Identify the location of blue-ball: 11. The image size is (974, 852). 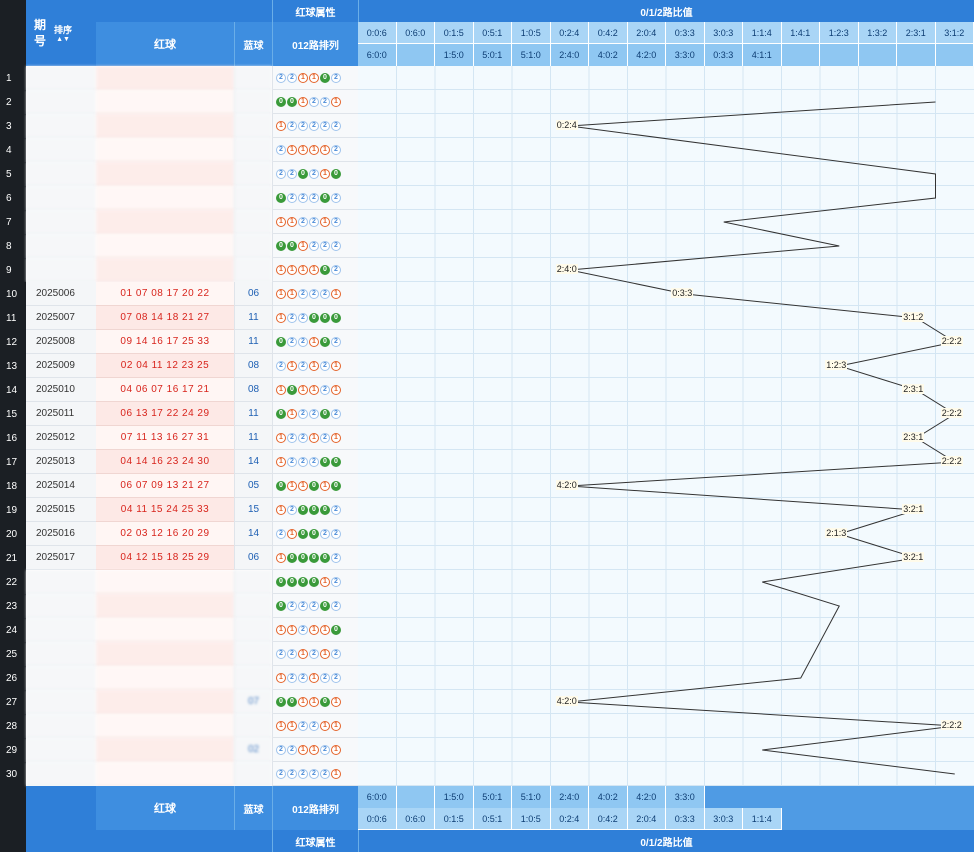
(253, 414).